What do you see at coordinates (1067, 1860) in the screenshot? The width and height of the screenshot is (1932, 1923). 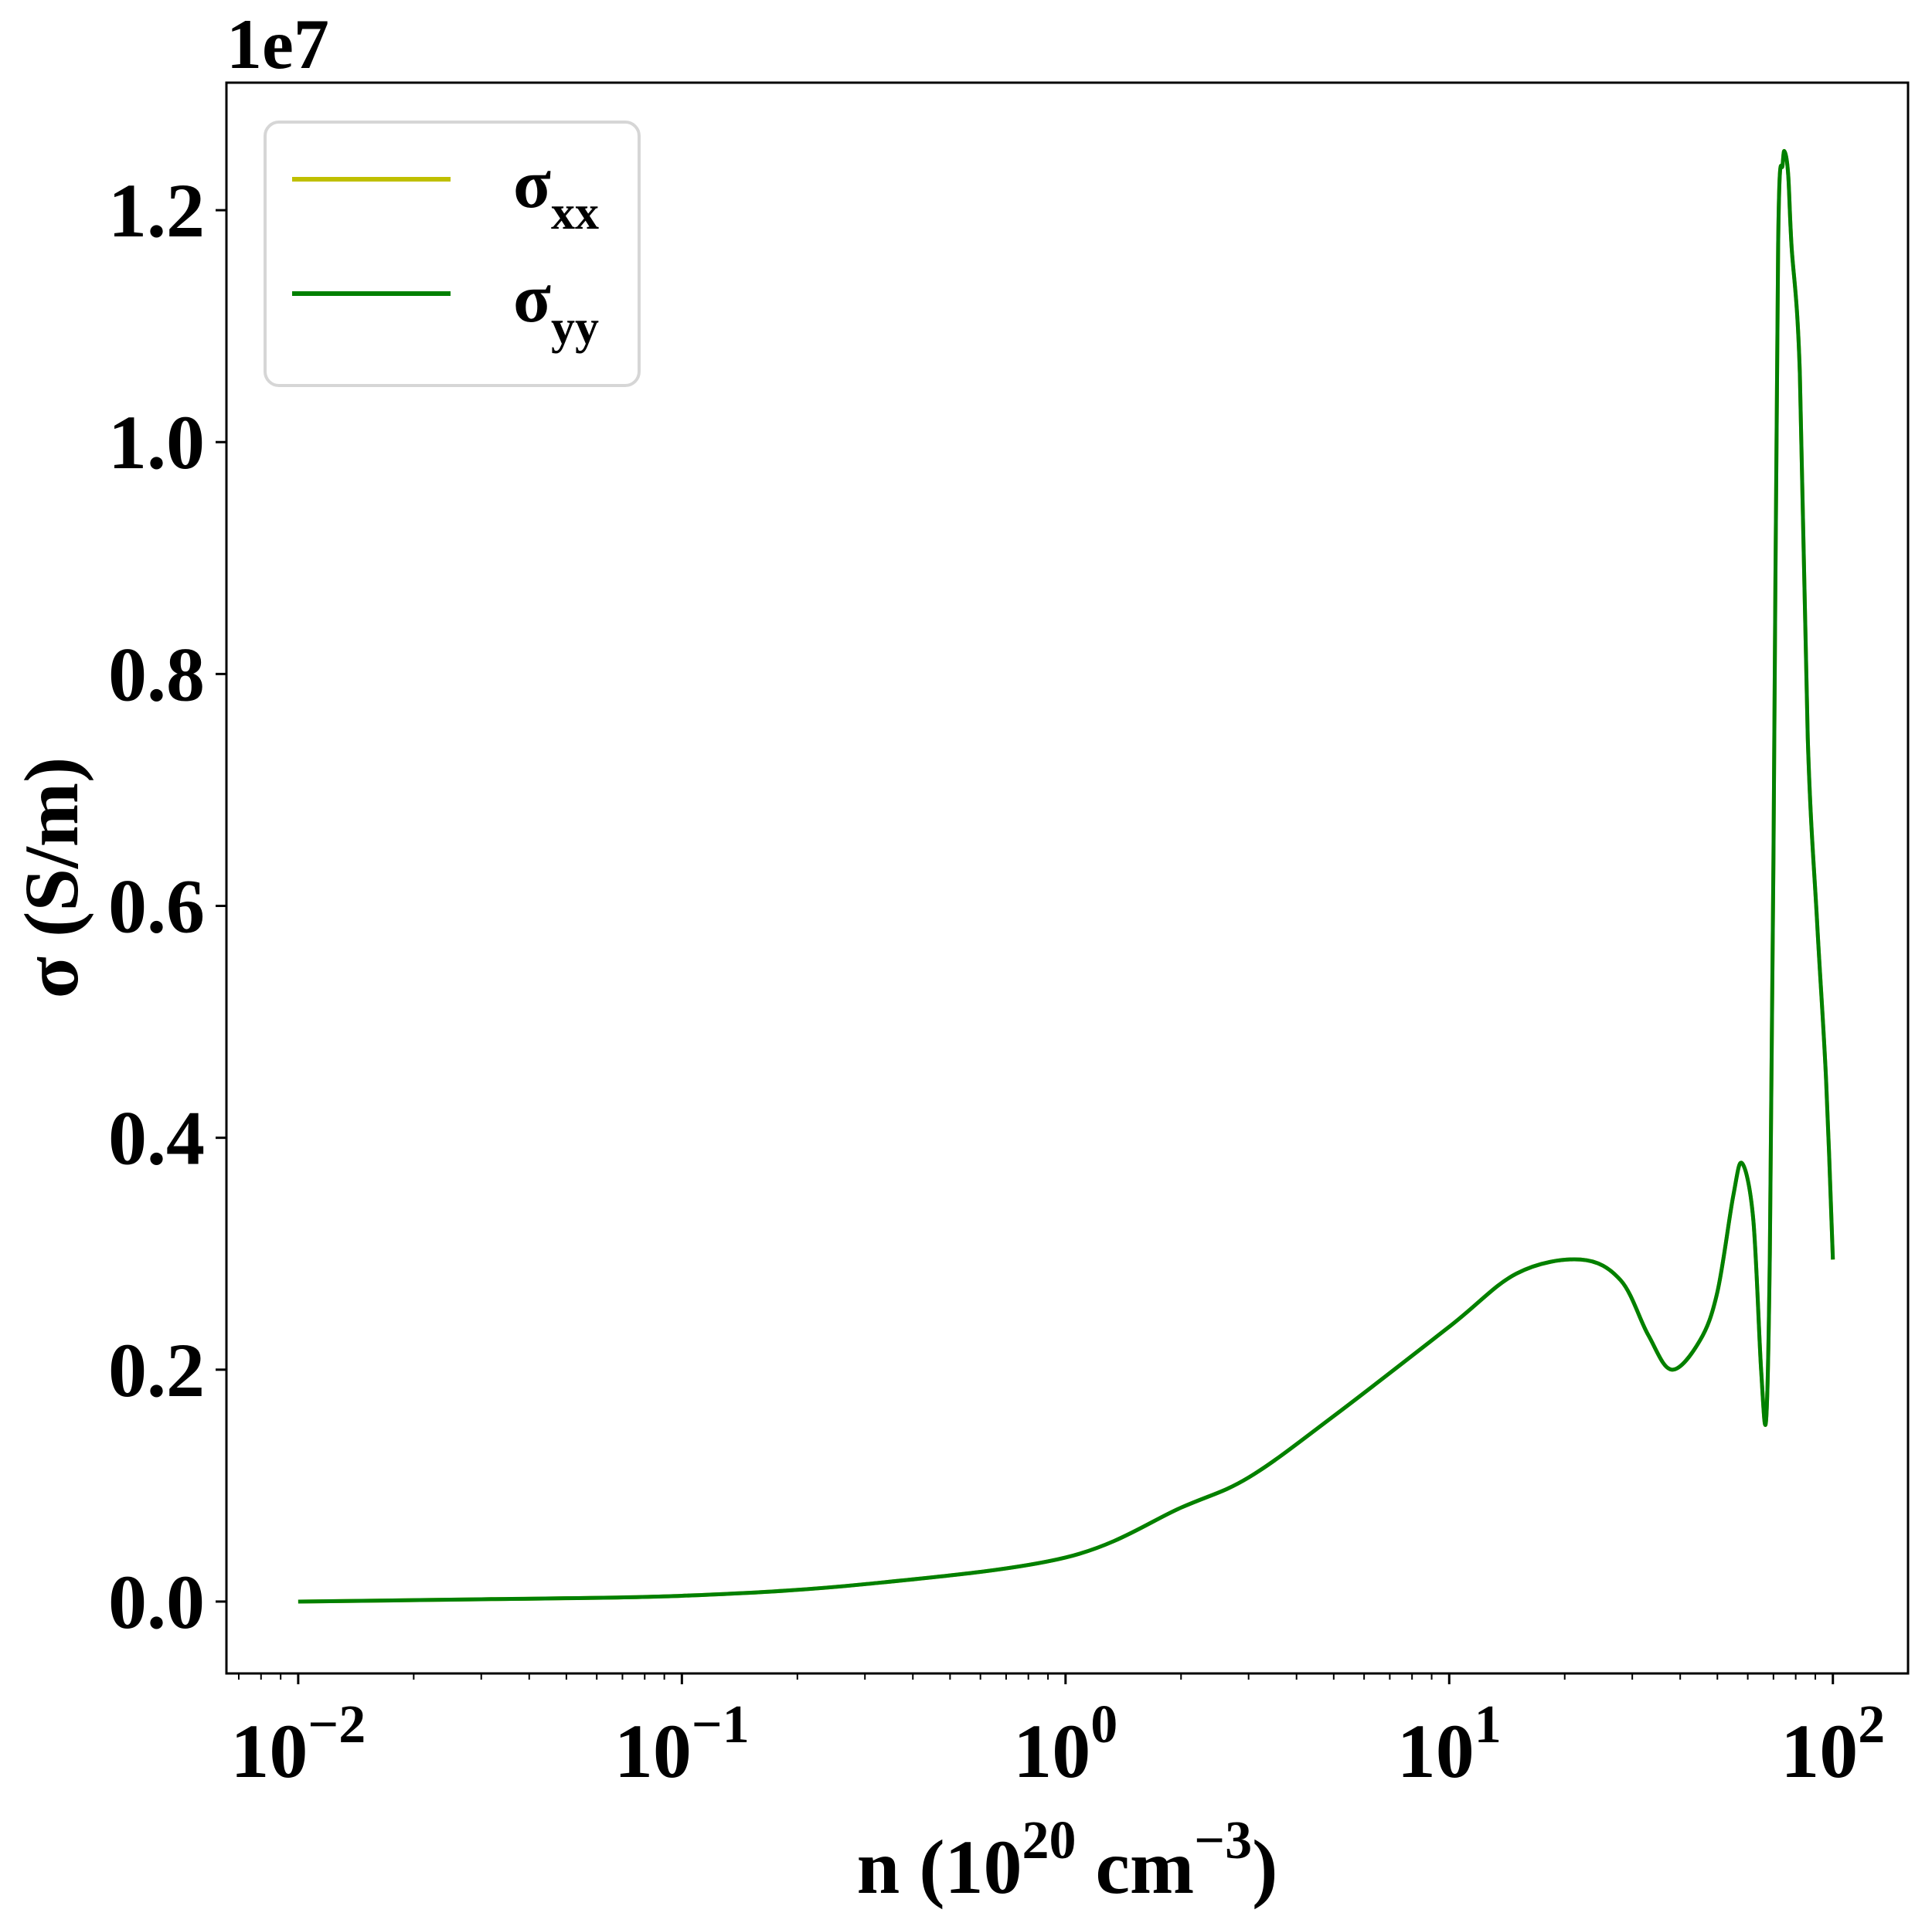 I see `x-axis-label: n (1020 cm−3)` at bounding box center [1067, 1860].